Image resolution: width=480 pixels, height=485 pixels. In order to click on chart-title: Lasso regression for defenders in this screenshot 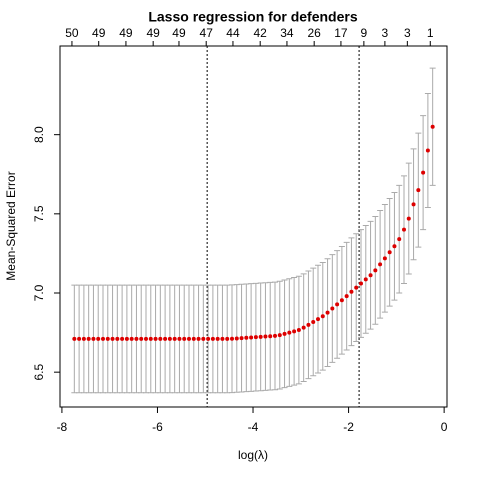, I will do `click(253, 17)`.